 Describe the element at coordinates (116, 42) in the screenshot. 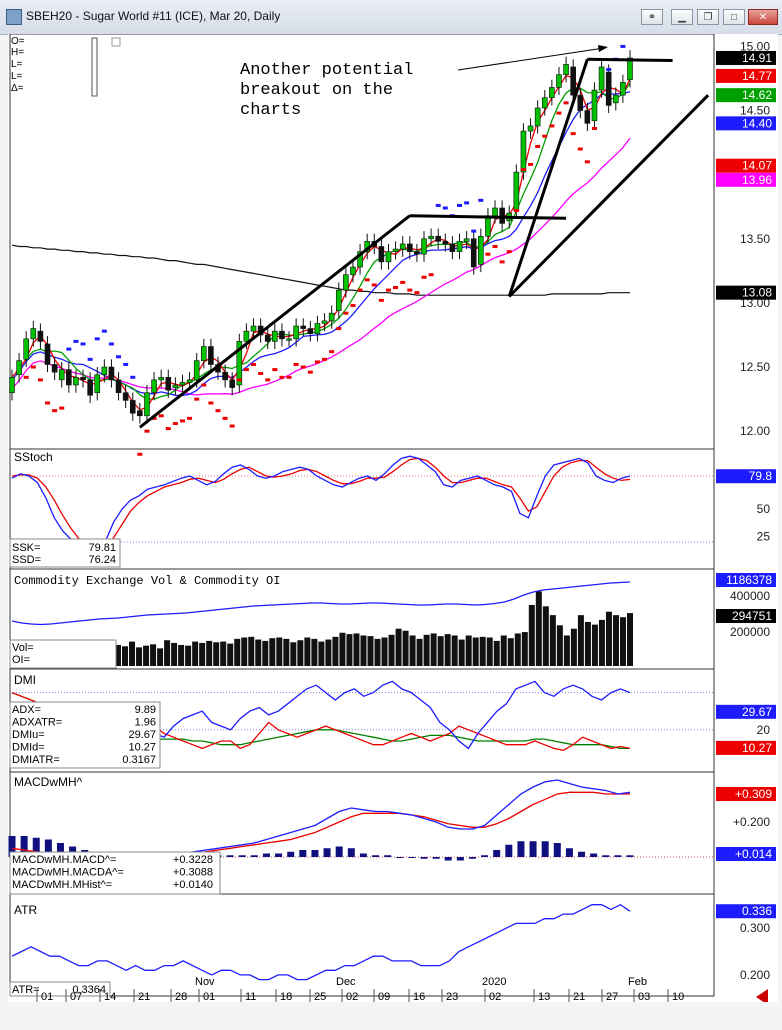

I see `panel-menu-button` at that location.